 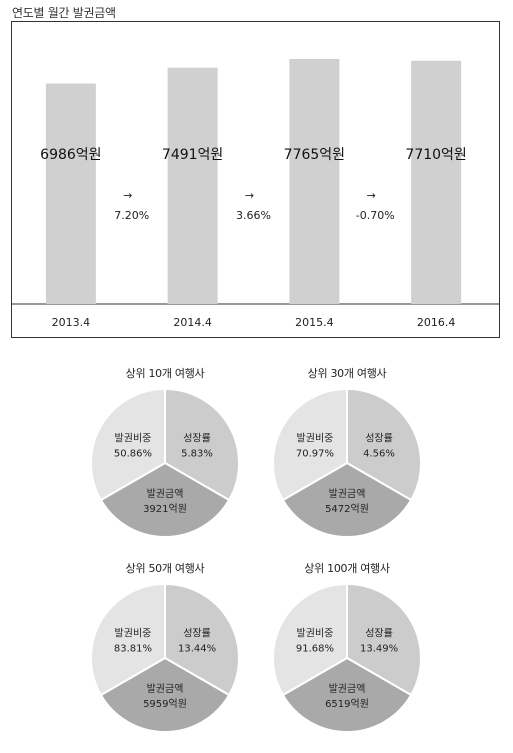 I want to click on pie-svg-top100: 성장률 13.49% 발권금액 6519억원 발권비중 91.68%, so click(x=347, y=658).